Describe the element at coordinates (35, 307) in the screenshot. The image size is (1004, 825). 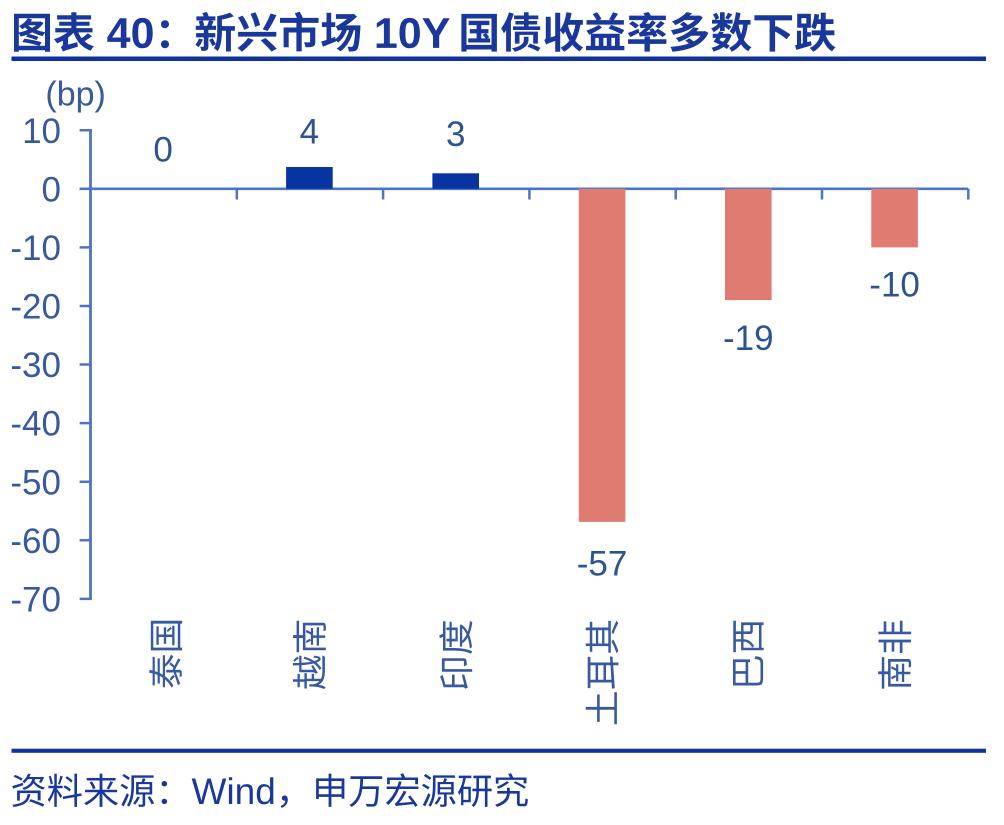
I see `svg-text: -20` at that location.